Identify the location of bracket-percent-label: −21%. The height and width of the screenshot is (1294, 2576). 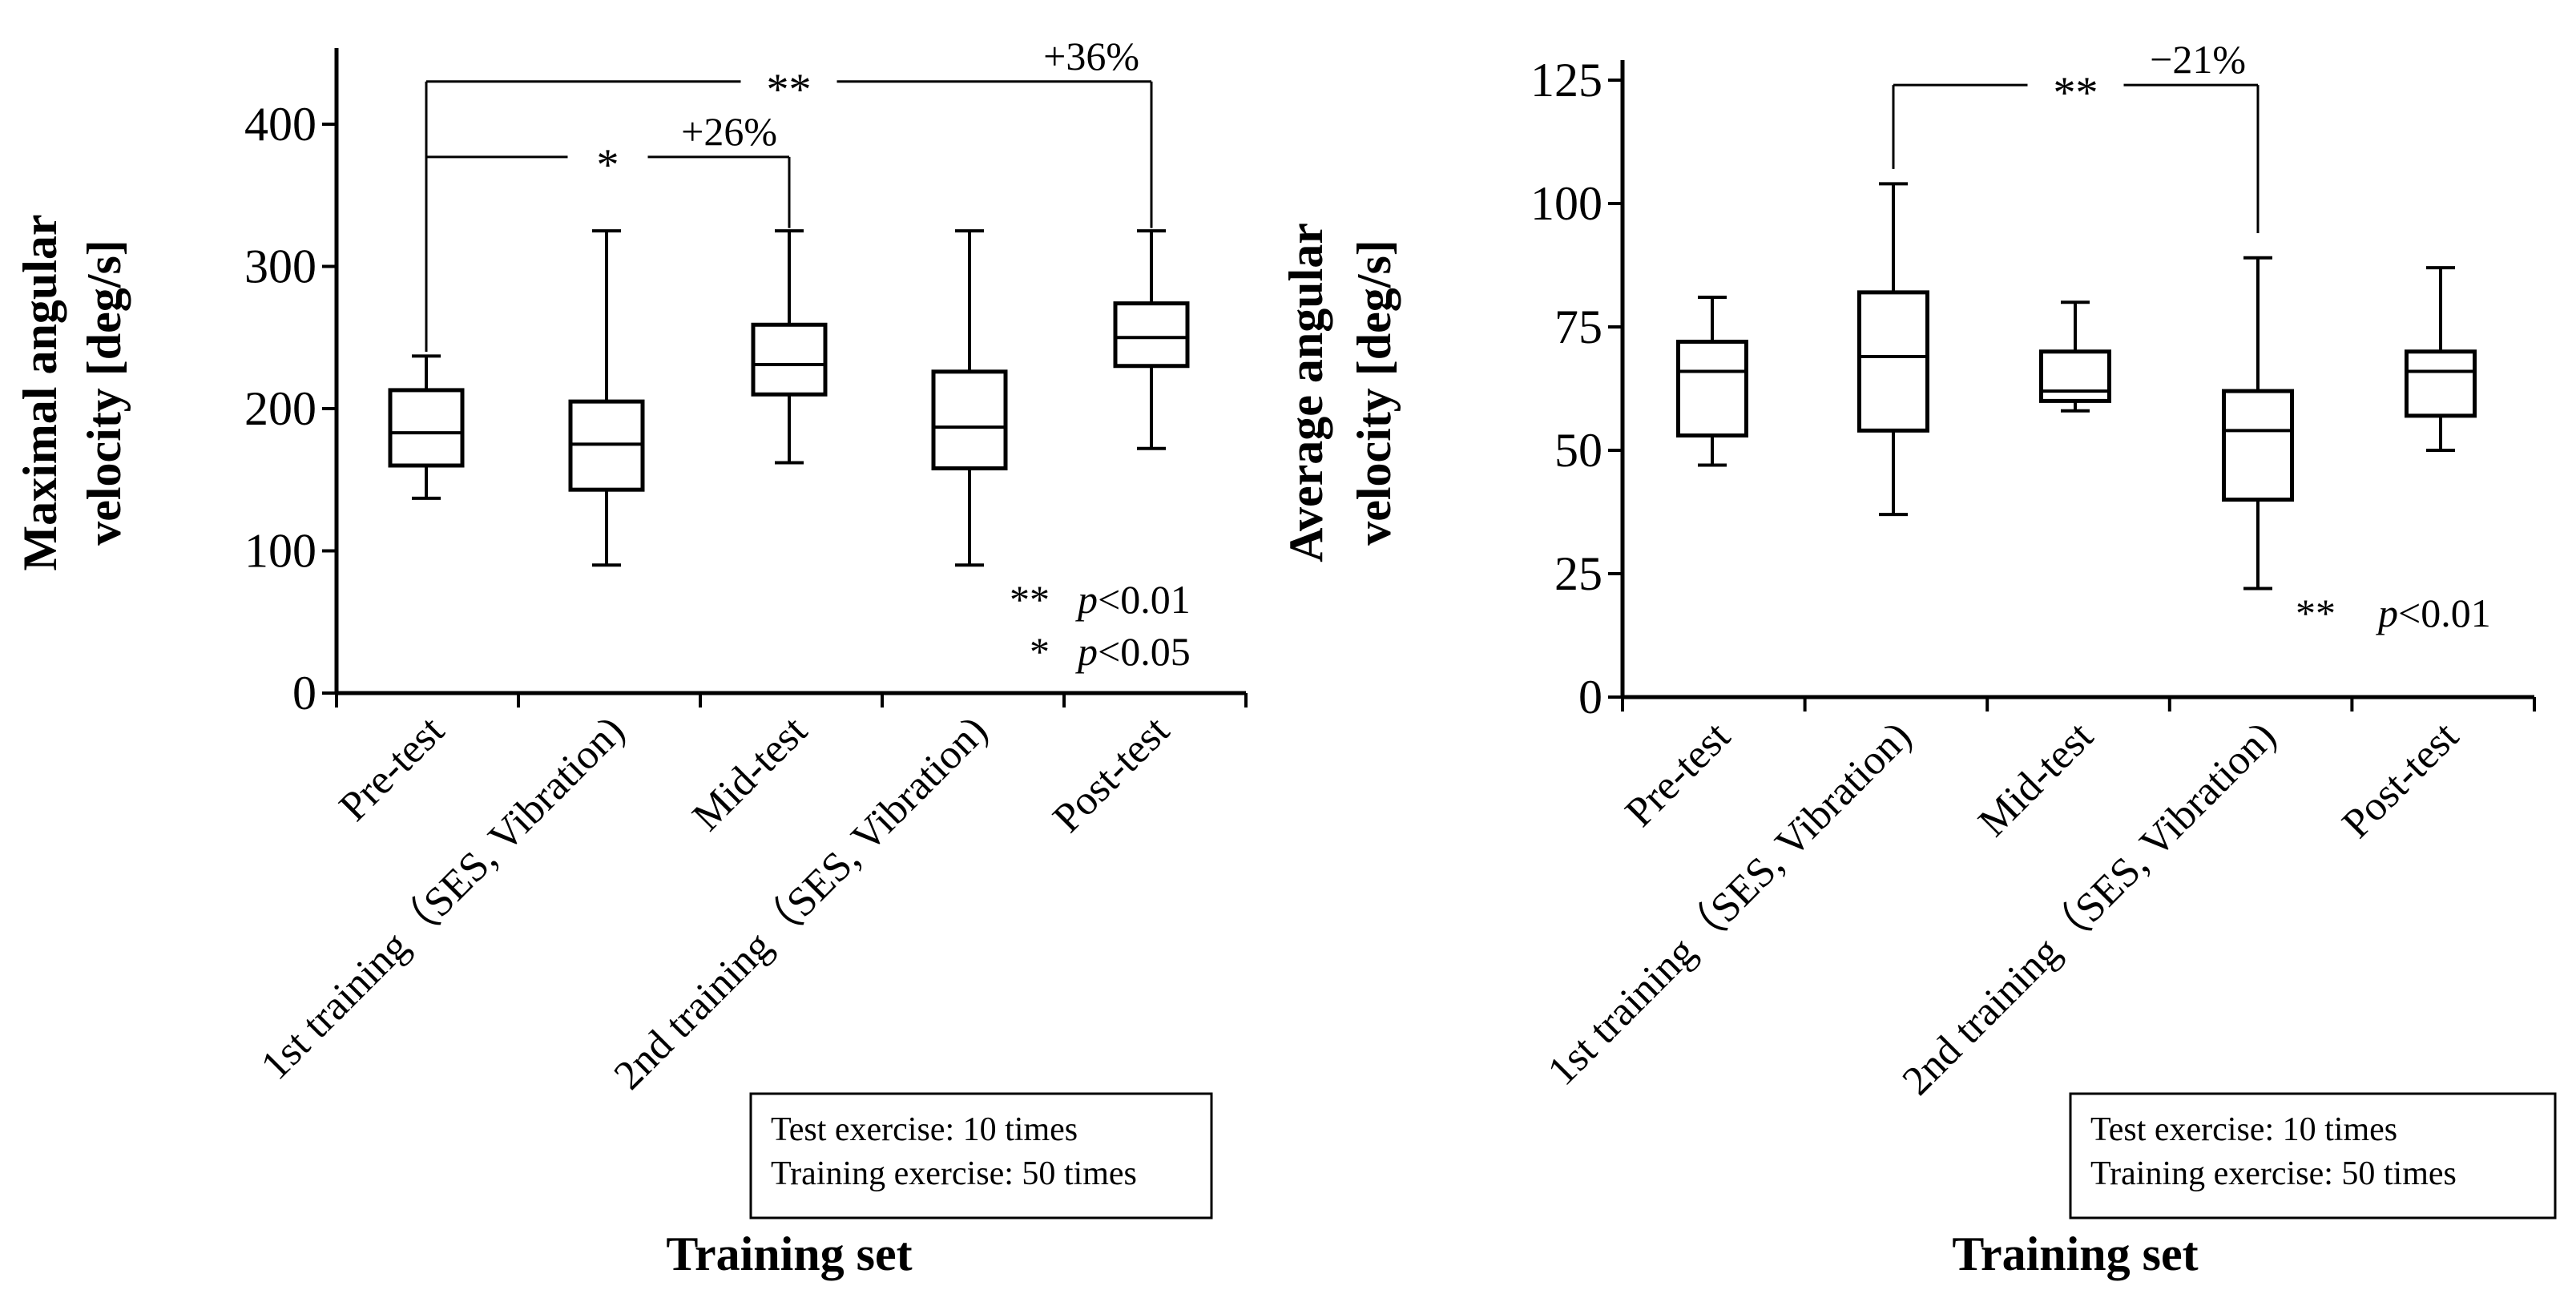
(2198, 59).